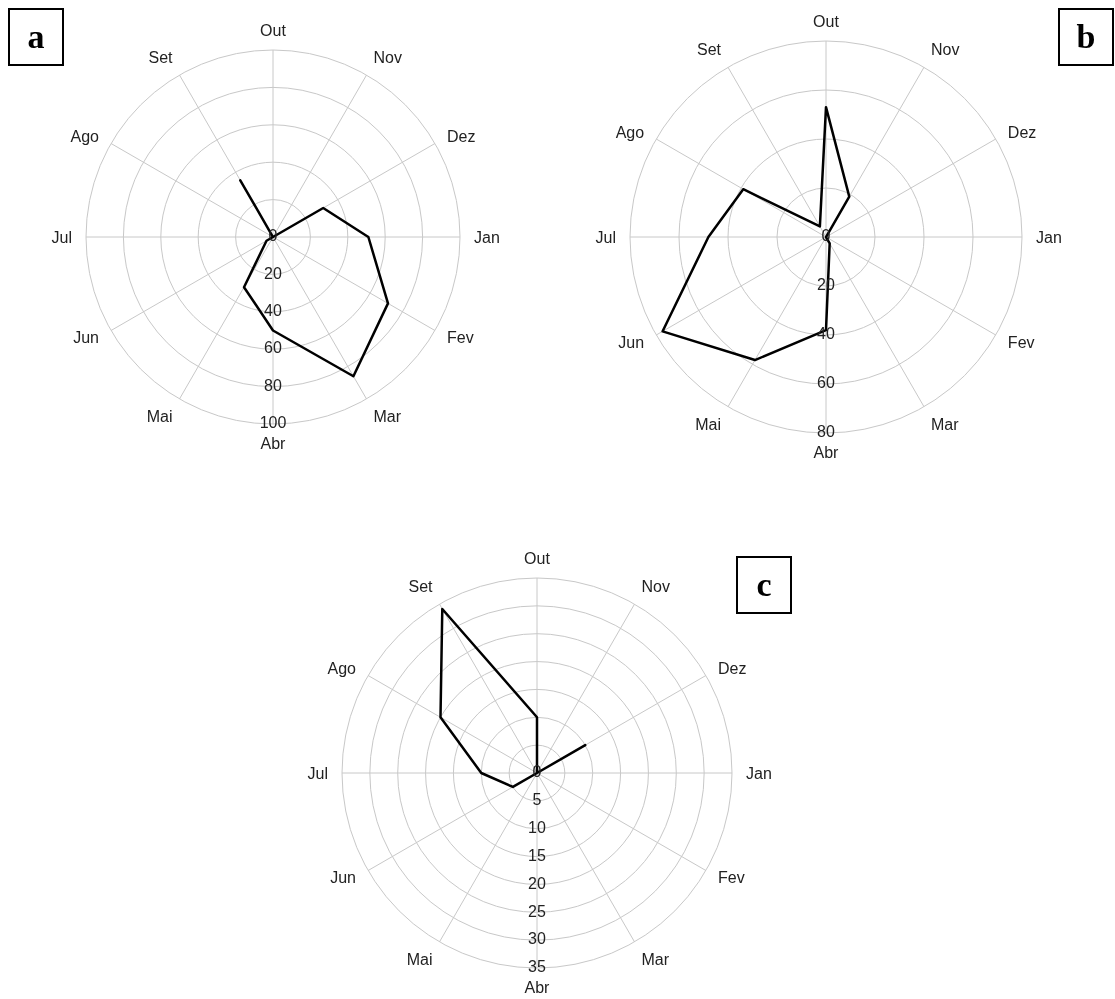 The width and height of the screenshot is (1115, 999). I want to click on y-tick-label: 5, so click(537, 800).